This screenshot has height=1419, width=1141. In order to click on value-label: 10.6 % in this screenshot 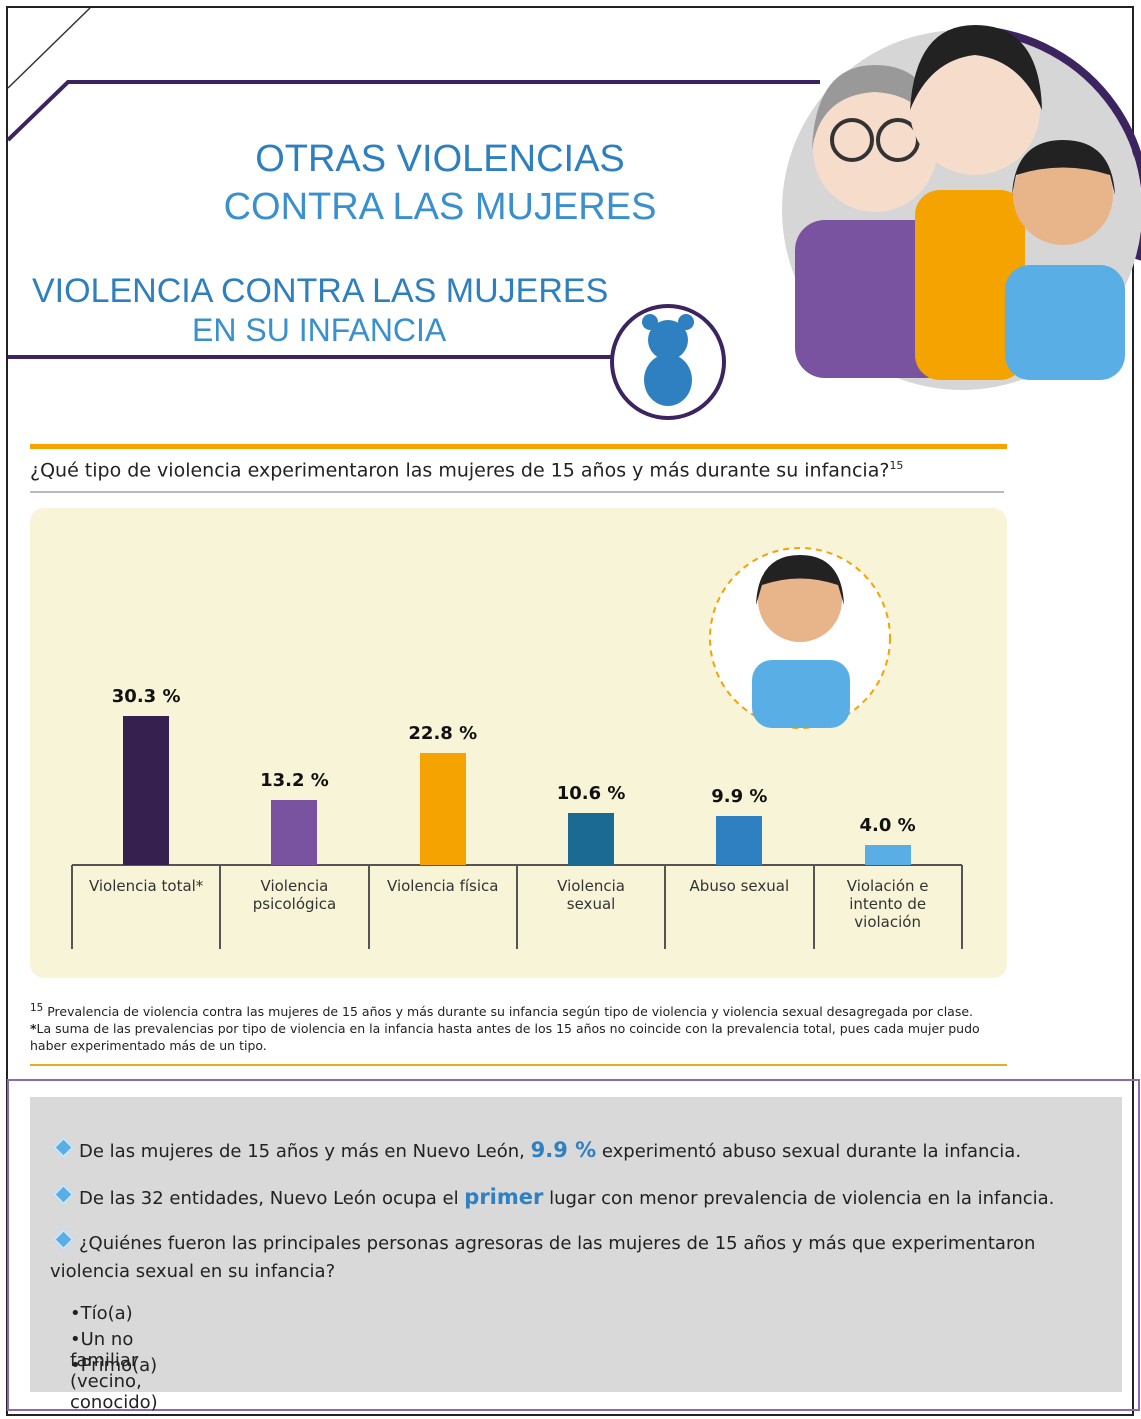, I will do `click(591, 793)`.